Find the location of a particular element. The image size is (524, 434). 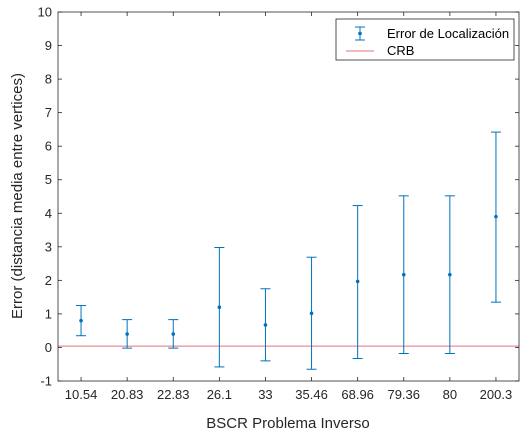

x-axis-title: BSCR Problema Inverso is located at coordinates (287, 423).